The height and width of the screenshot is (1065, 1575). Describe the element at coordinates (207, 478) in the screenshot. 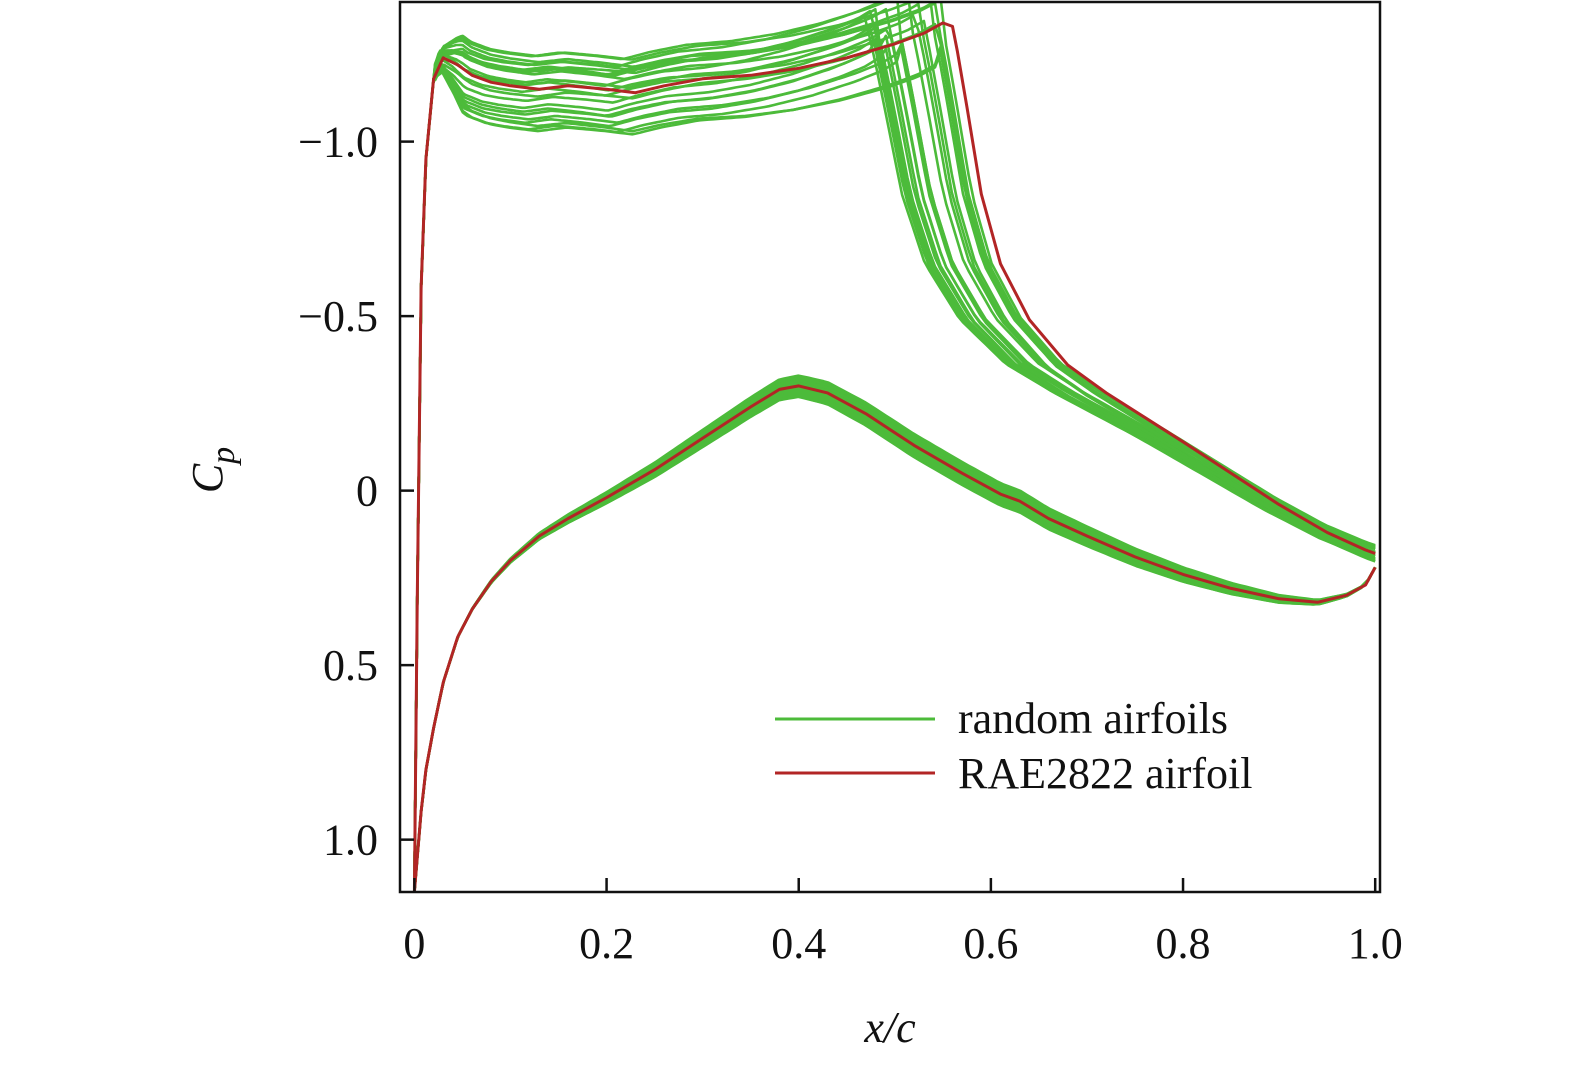

I see `y-axis-title-main: C` at that location.